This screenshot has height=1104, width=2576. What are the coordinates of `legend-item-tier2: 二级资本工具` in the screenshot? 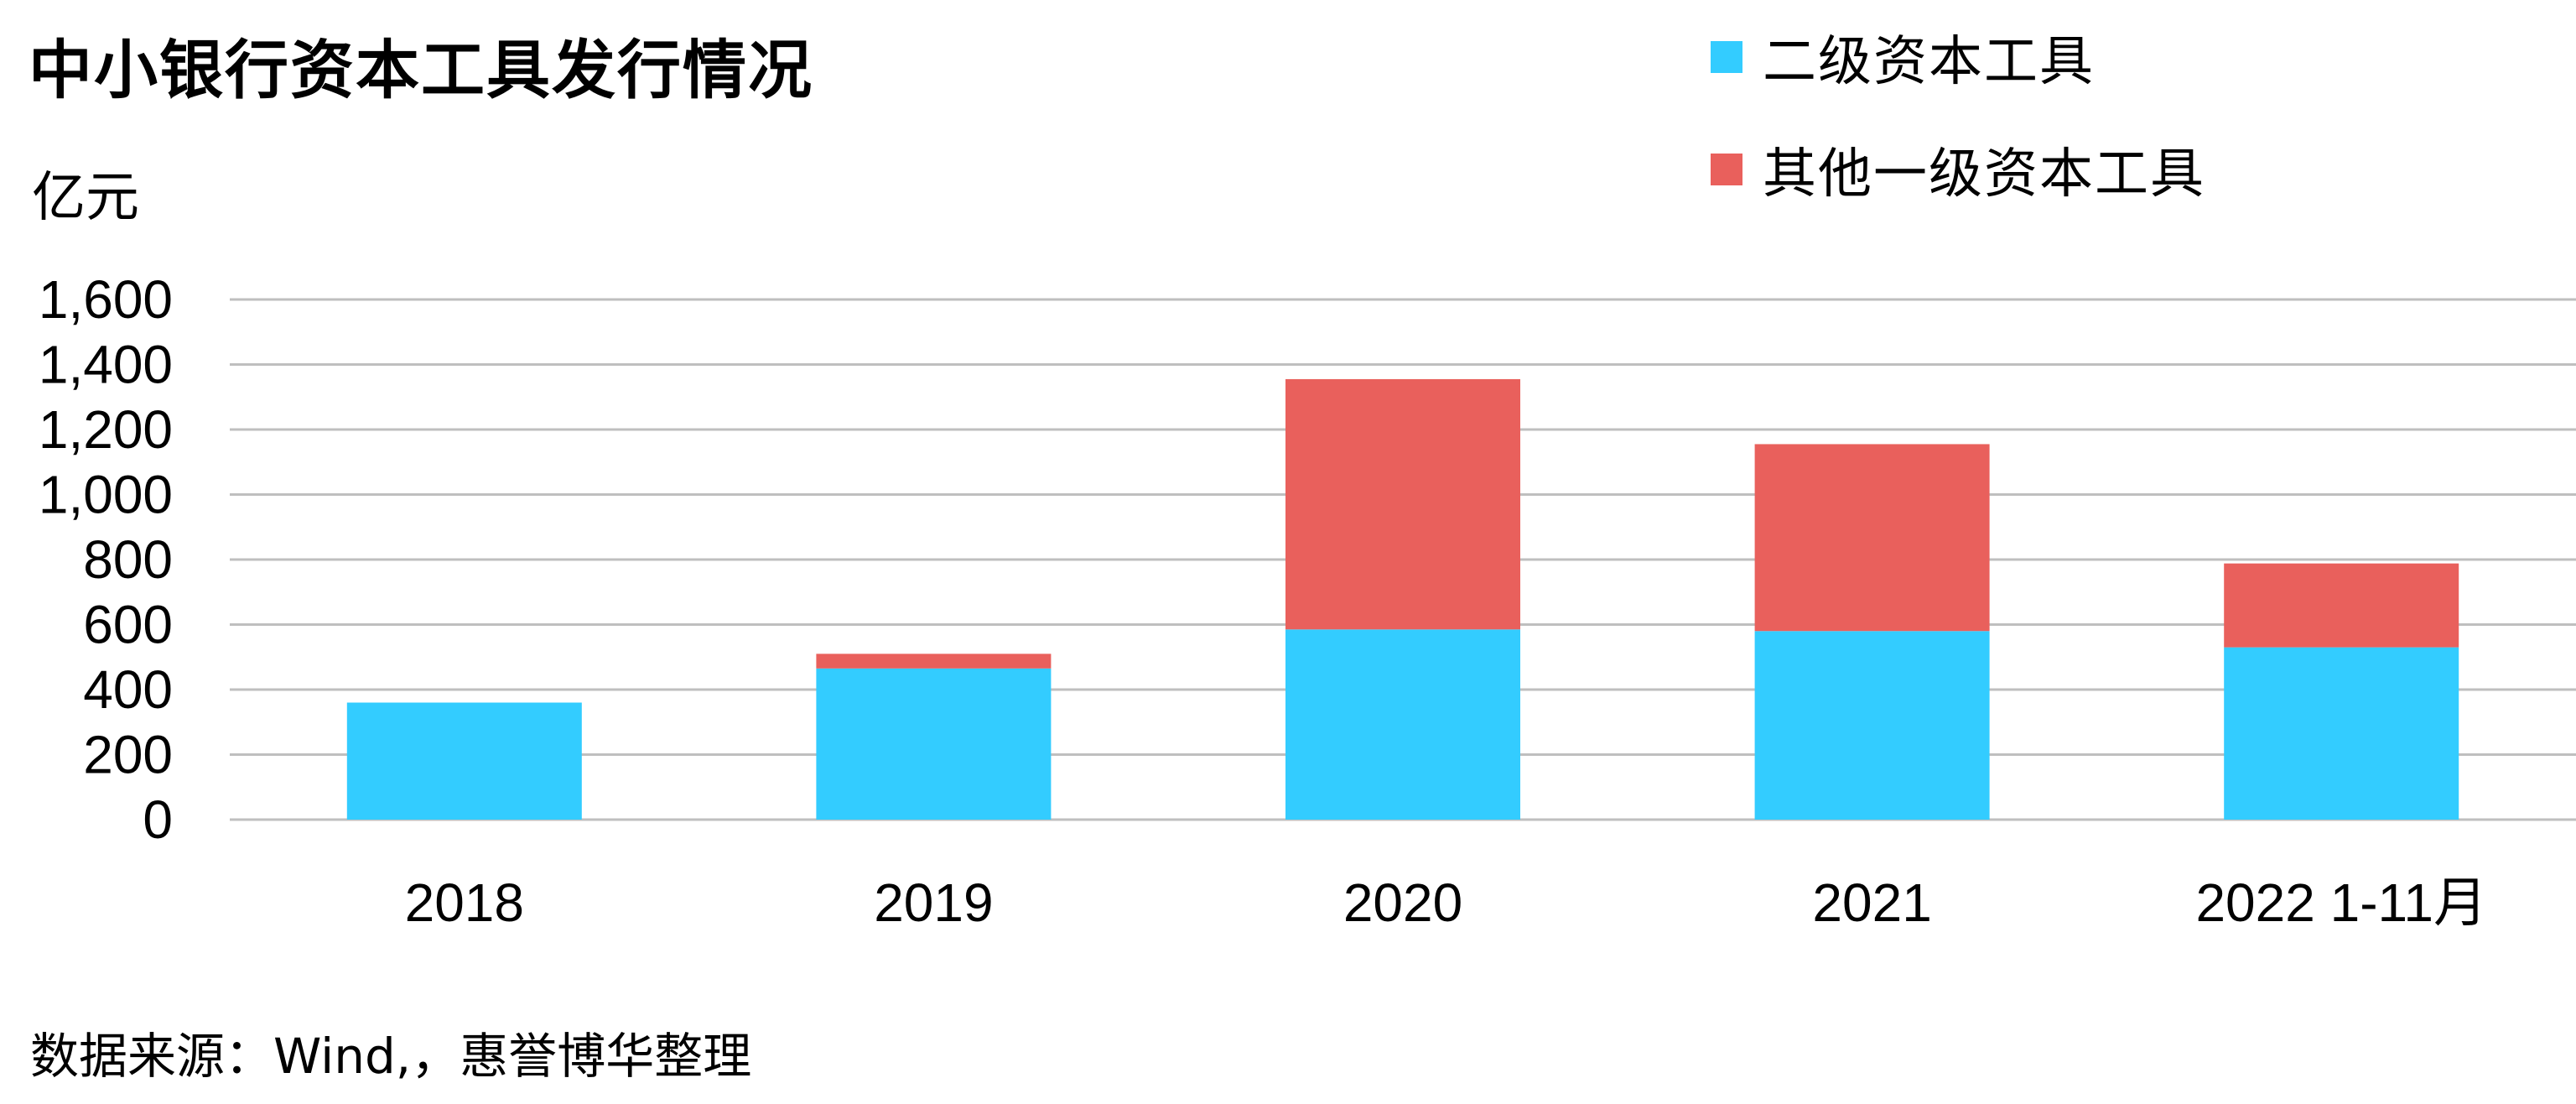 It's located at (1958, 58).